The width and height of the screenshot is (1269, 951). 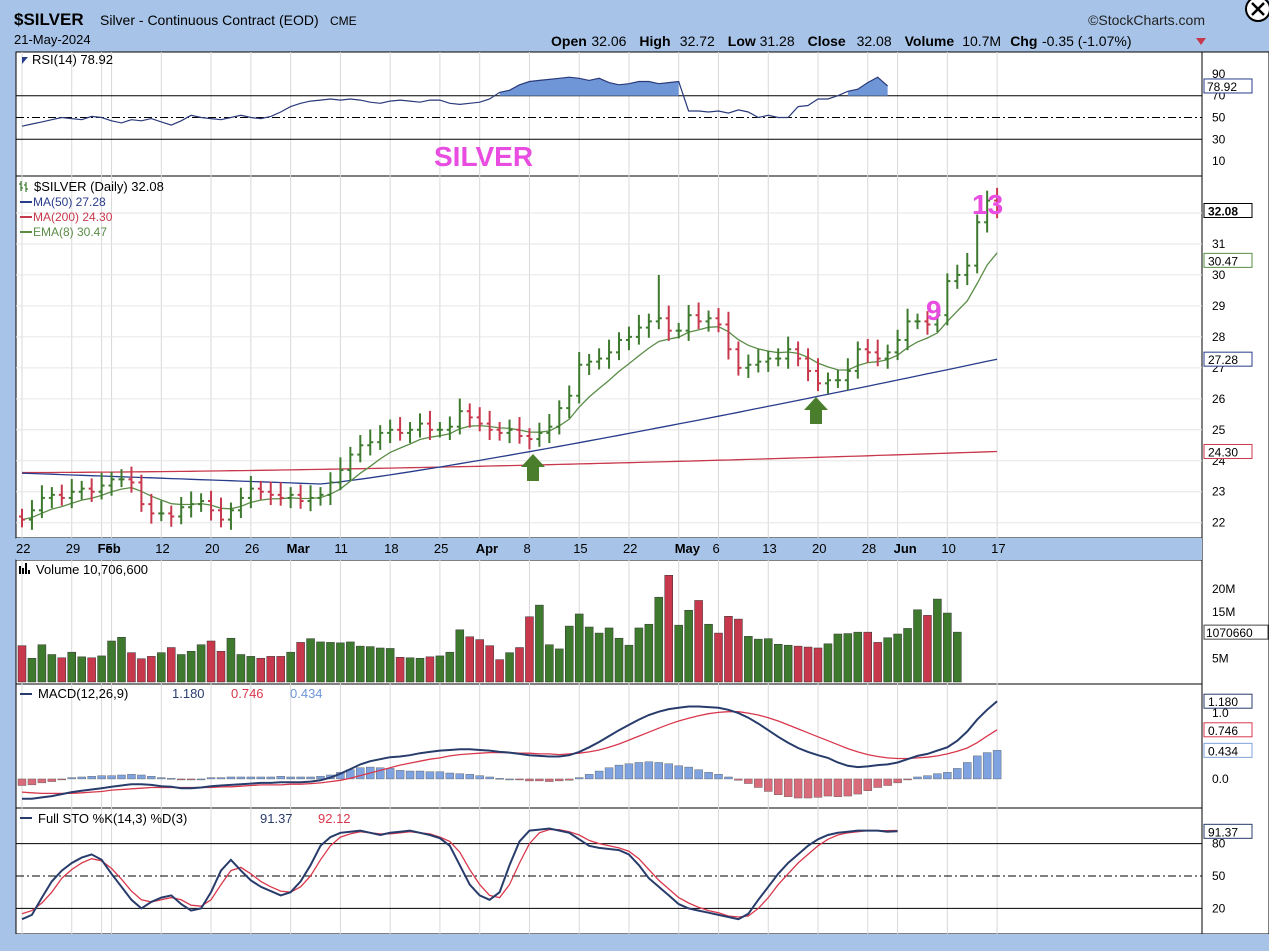 I want to click on sto-k-value: 91.37, so click(x=276, y=818).